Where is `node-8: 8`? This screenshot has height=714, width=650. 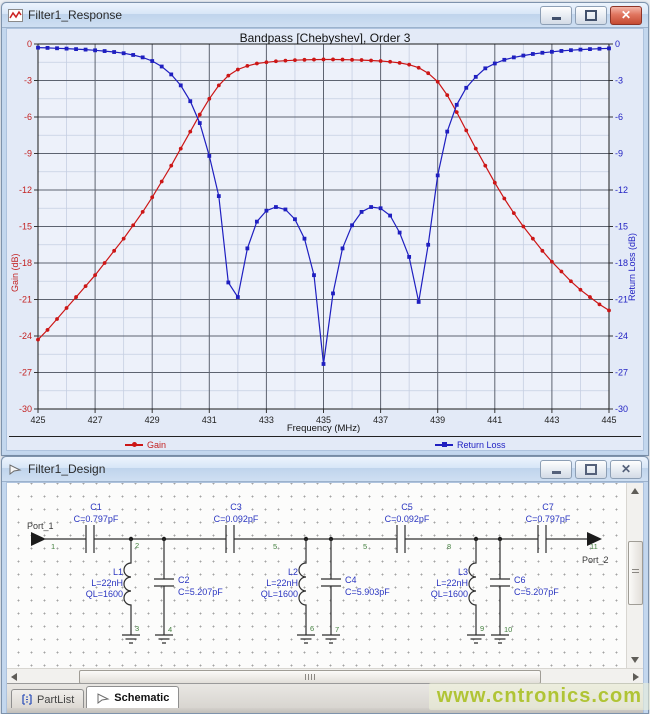
node-8: 8 is located at coordinates (449, 546).